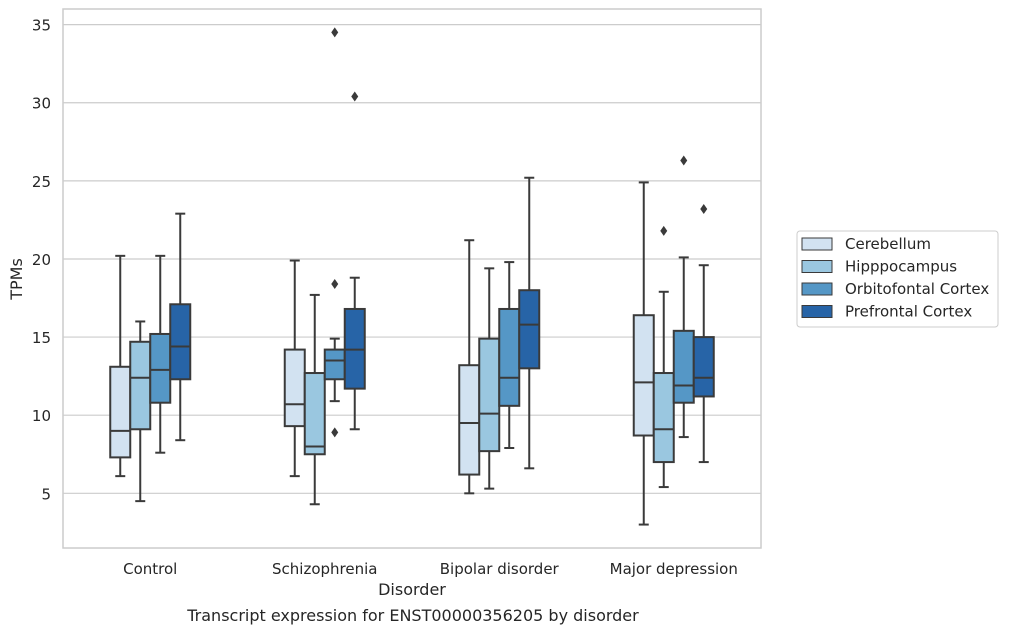  Describe the element at coordinates (41, 338) in the screenshot. I see `y-tick-label: 15` at that location.